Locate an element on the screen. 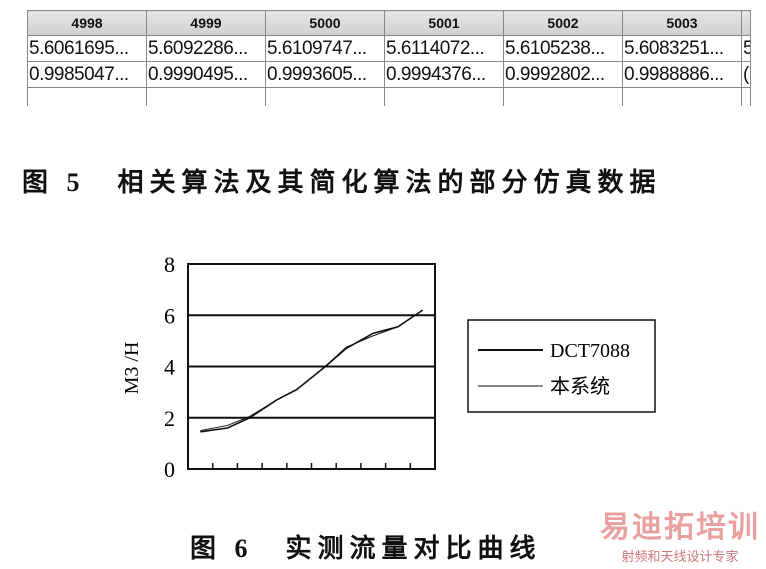 Image resolution: width=766 pixels, height=569 pixels. y-tick-label: 4 is located at coordinates (169, 367).